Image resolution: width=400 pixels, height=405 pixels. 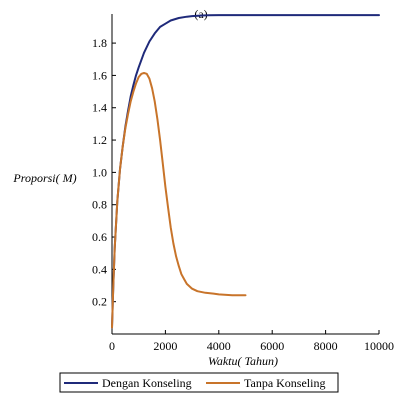 I want to click on y-tick-label: 0.6, so click(x=99, y=237).